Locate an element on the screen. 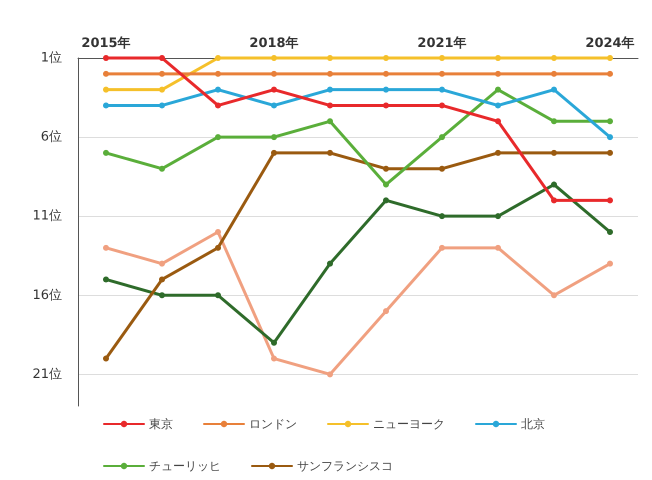  y-tick-label: 11位 is located at coordinates (47, 216).